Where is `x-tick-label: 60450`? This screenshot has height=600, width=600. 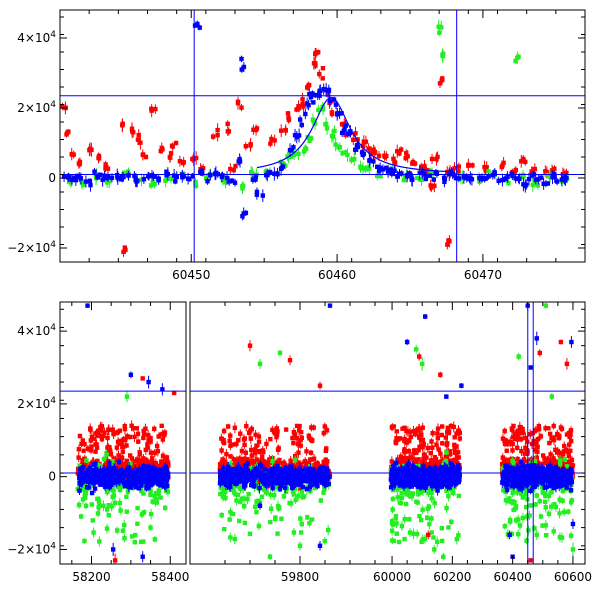 x-tick-label: 60450 is located at coordinates (191, 275).